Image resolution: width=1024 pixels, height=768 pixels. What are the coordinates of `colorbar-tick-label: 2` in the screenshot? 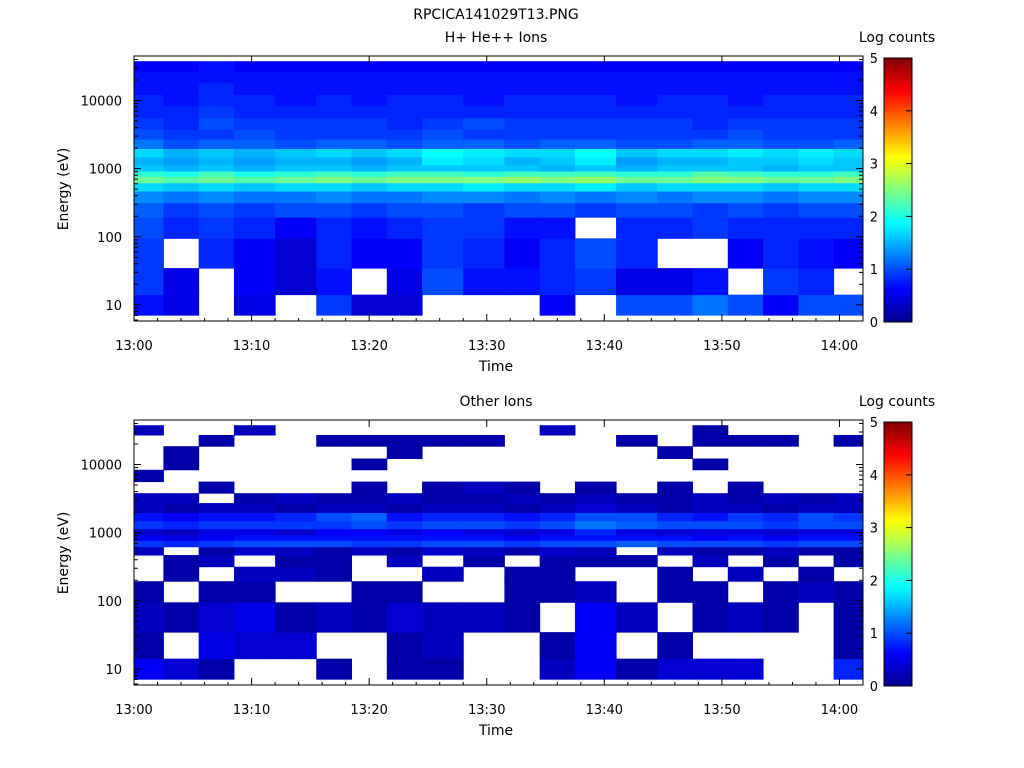 It's located at (874, 217).